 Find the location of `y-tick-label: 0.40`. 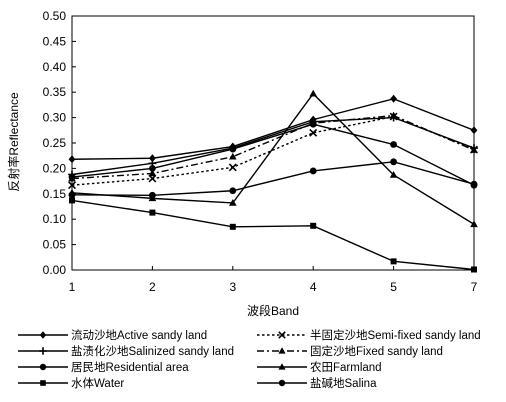

y-tick-label: 0.40 is located at coordinates (55, 67).